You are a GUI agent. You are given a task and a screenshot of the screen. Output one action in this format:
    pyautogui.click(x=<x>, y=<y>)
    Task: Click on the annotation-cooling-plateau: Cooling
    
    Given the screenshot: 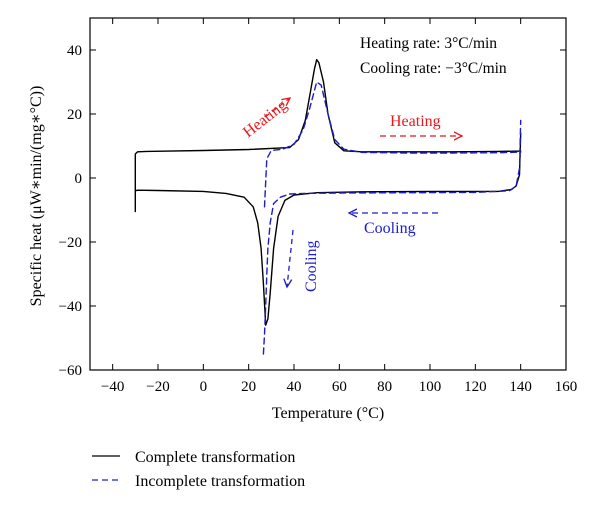 What is the action you would take?
    pyautogui.click(x=393, y=225)
    